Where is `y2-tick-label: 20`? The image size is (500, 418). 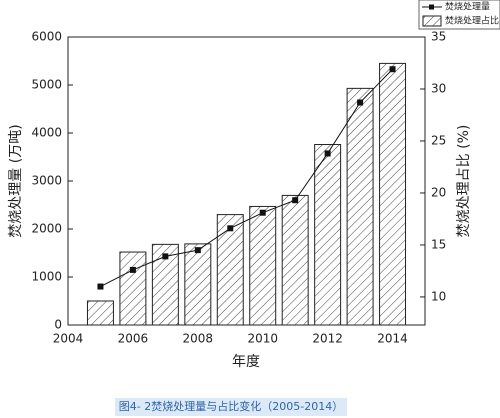
y2-tick-label: 20 is located at coordinates (438, 192).